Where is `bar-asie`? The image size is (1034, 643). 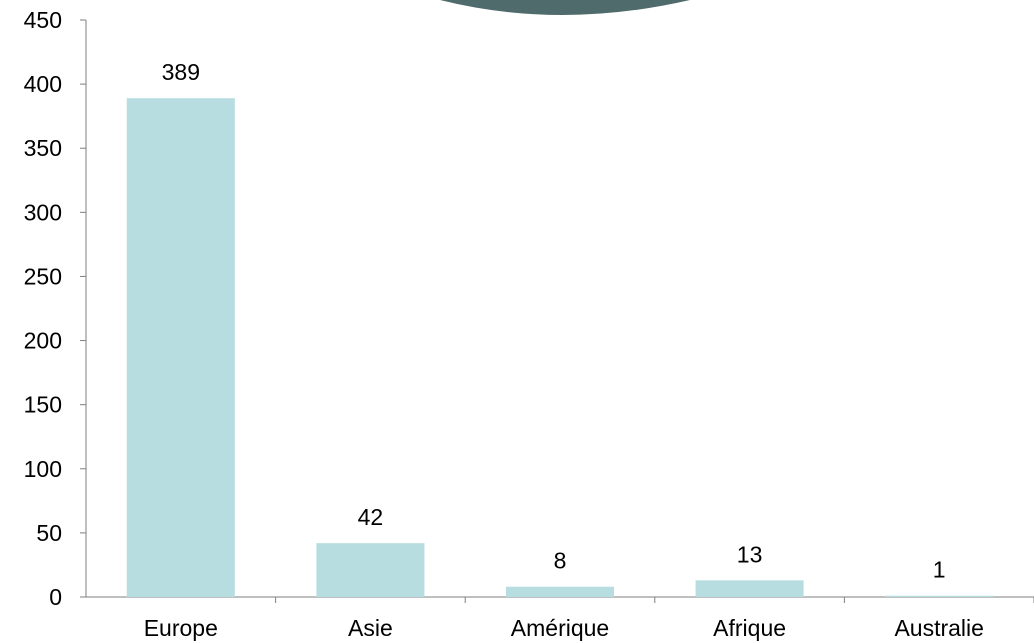
bar-asie is located at coordinates (370, 570).